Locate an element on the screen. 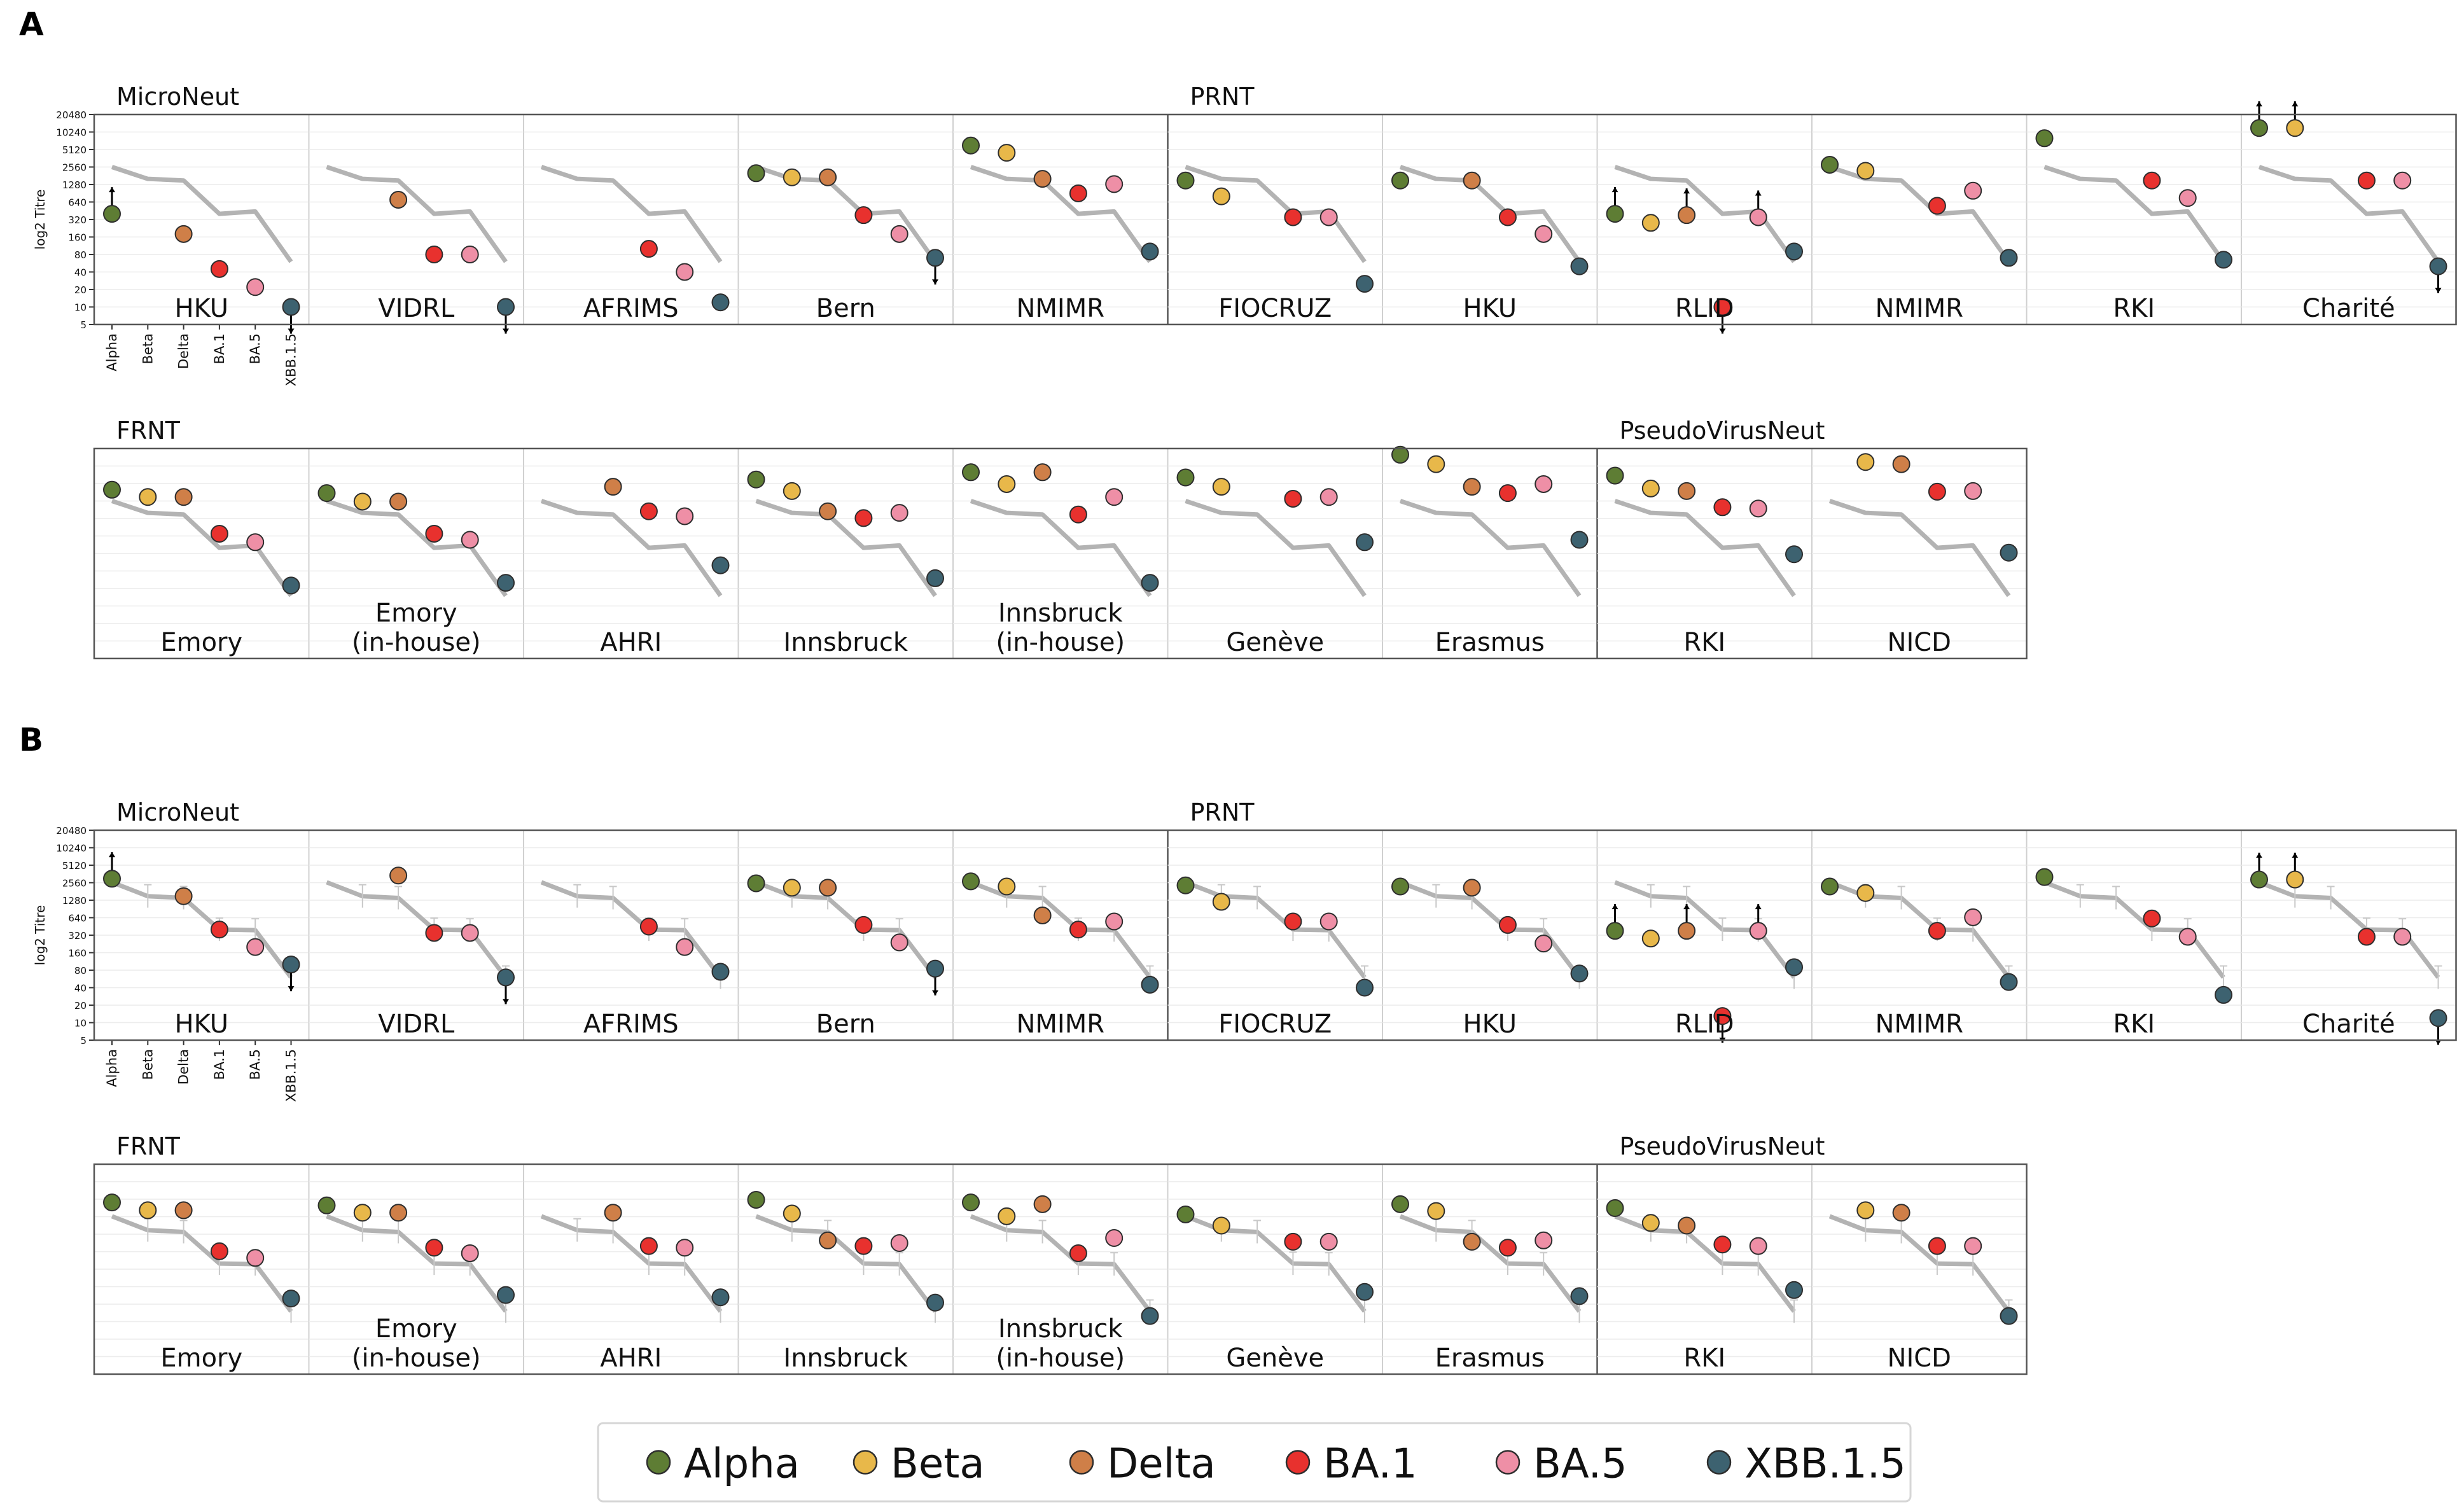 The image size is (2464, 1509). x-tick-label: Delta is located at coordinates (183, 1067).